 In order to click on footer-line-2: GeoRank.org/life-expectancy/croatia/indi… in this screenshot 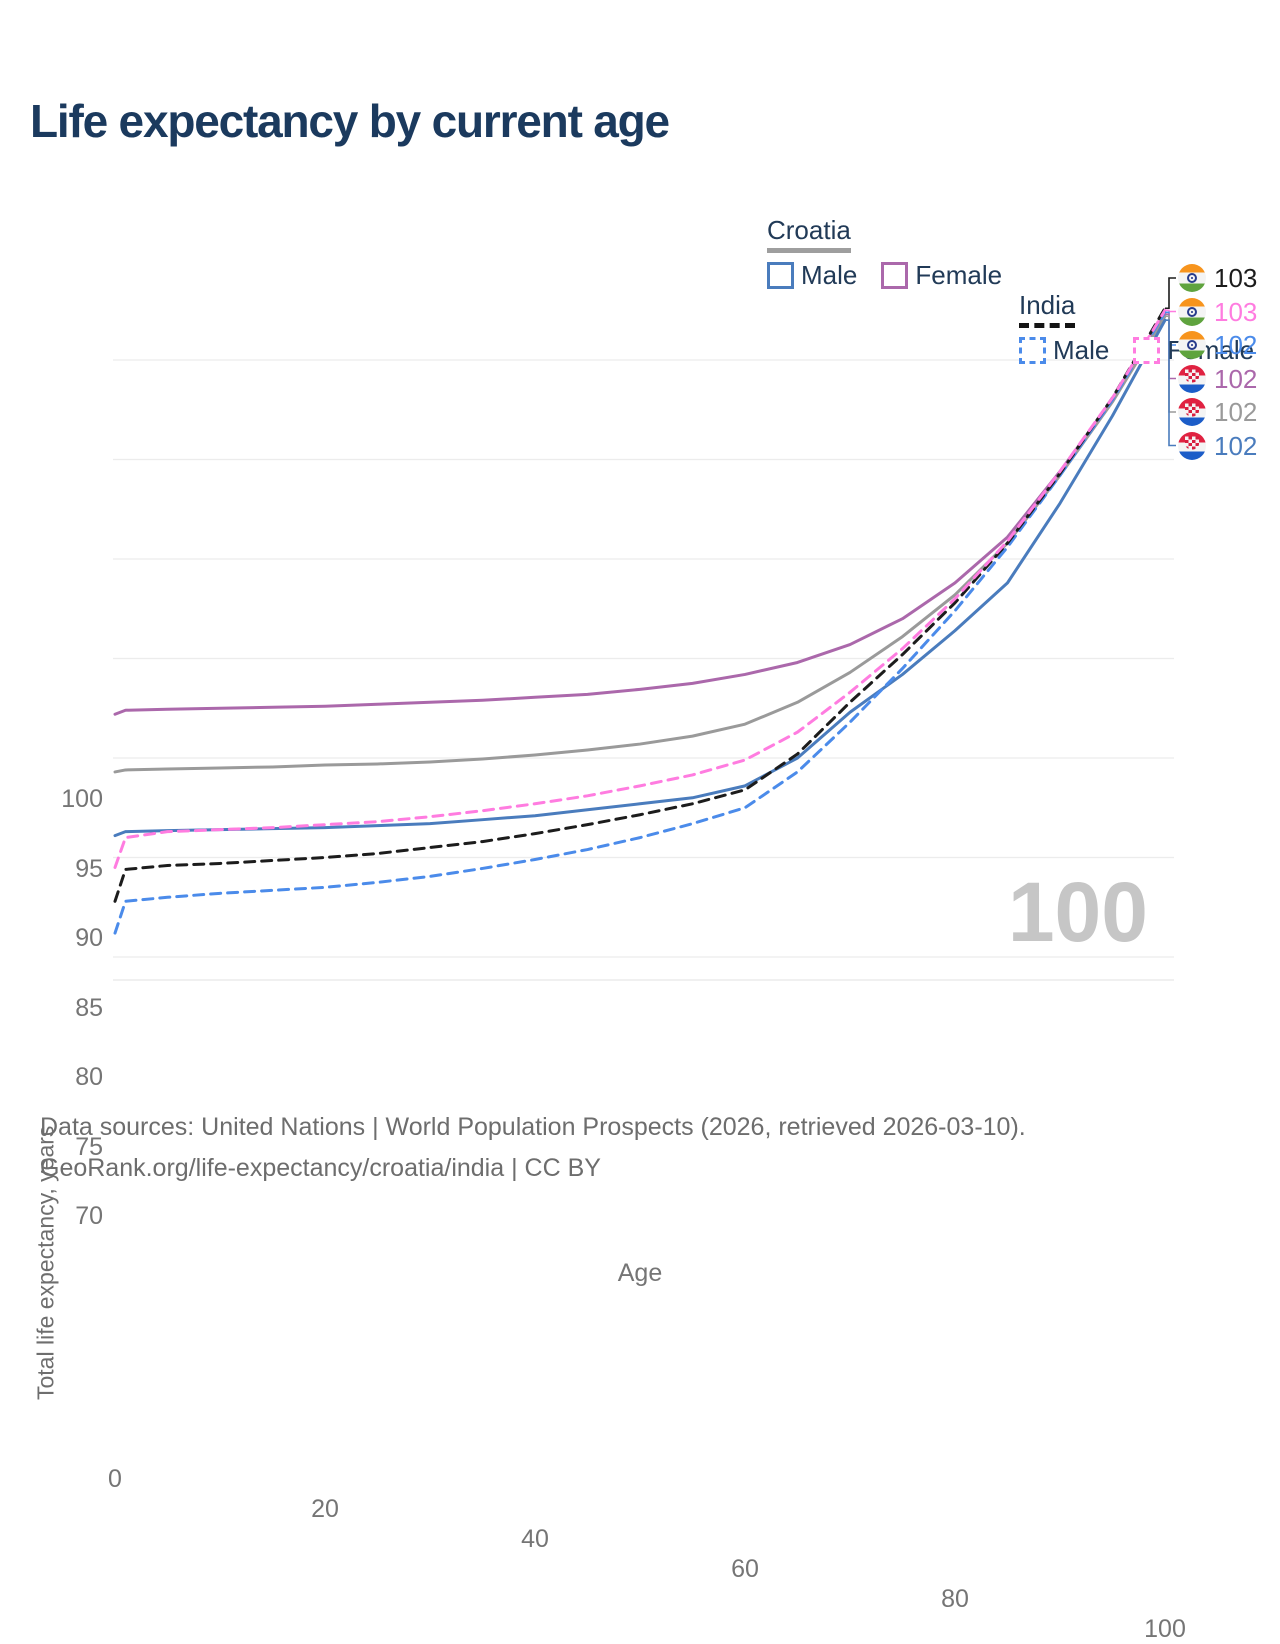, I will do `click(320, 1168)`.